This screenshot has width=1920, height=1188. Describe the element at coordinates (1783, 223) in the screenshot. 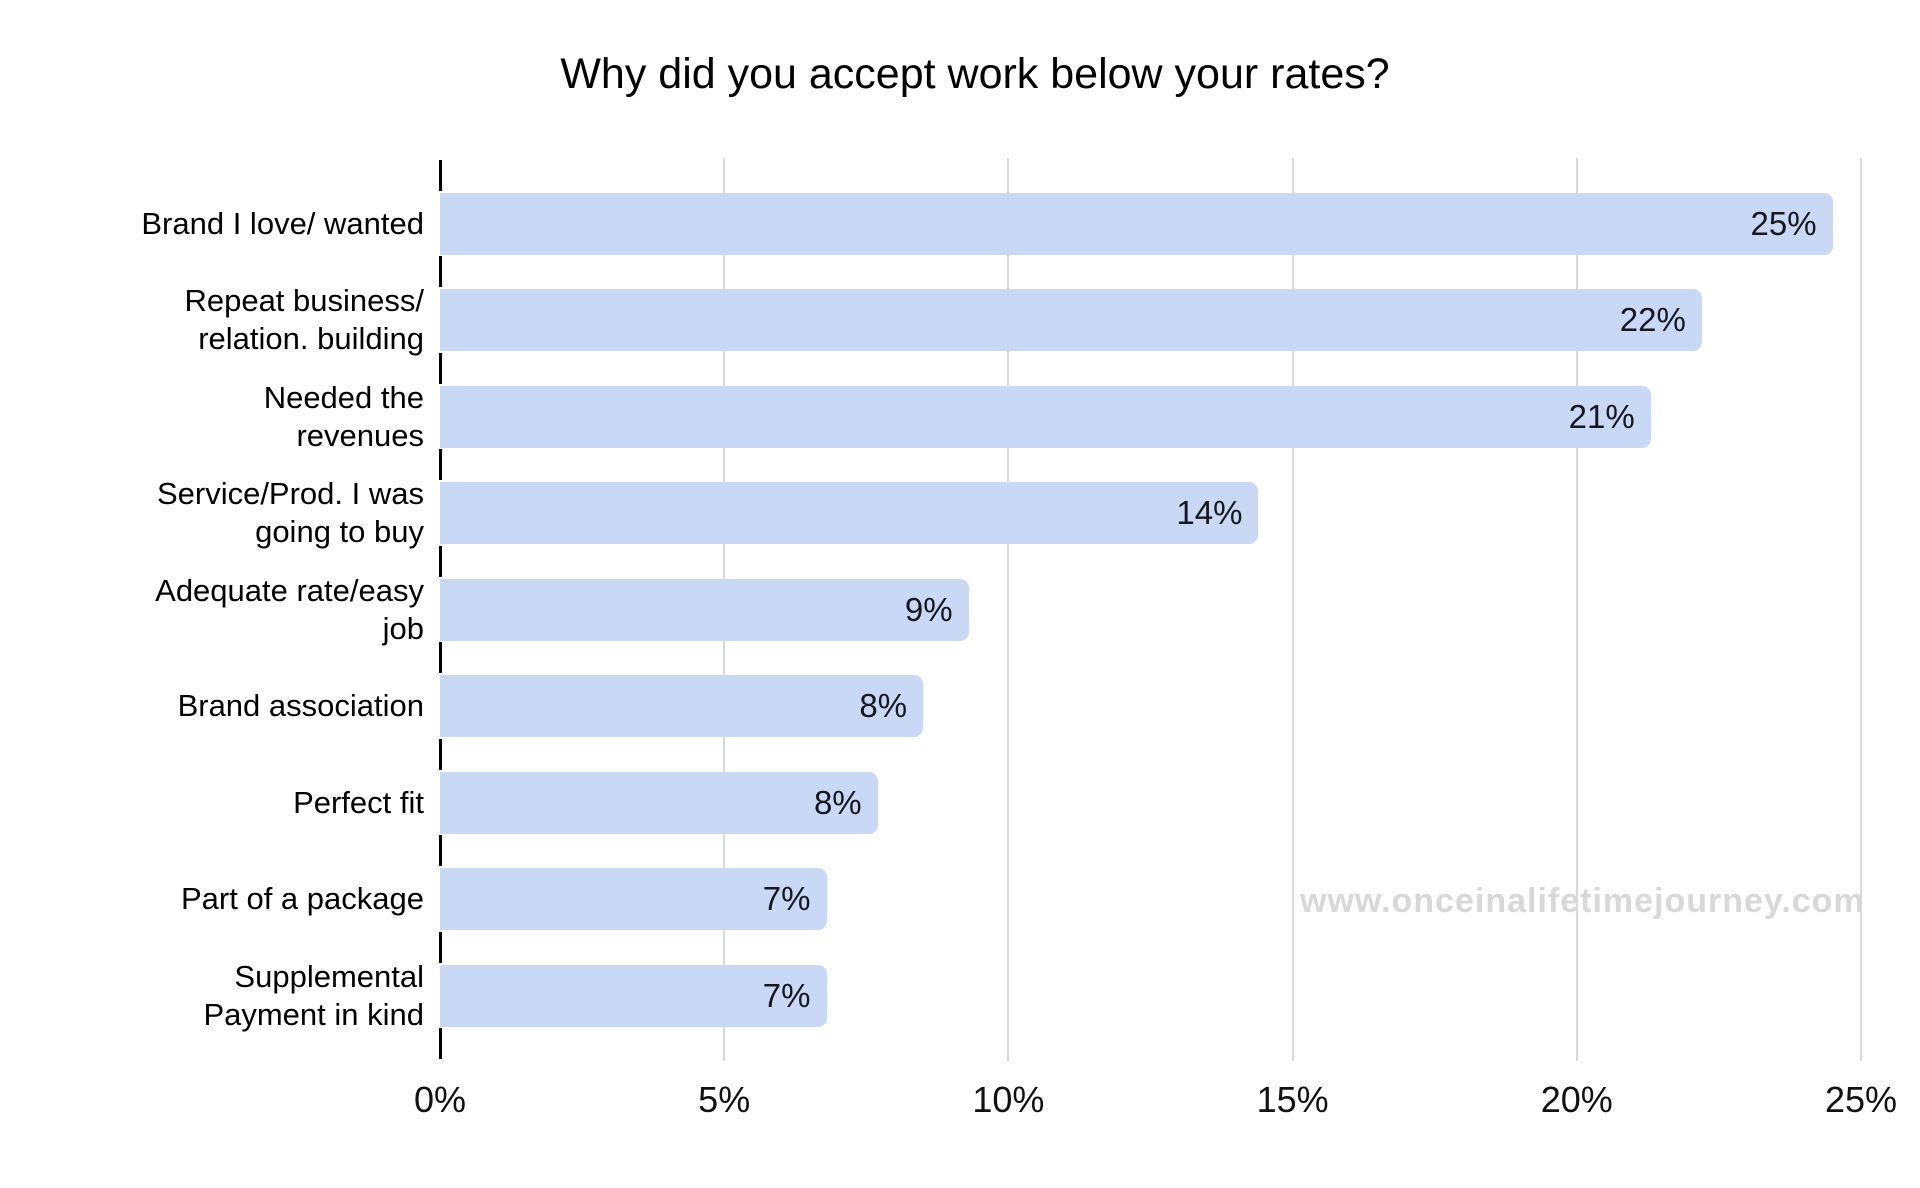

I see `bar-value-label: 25%` at that location.